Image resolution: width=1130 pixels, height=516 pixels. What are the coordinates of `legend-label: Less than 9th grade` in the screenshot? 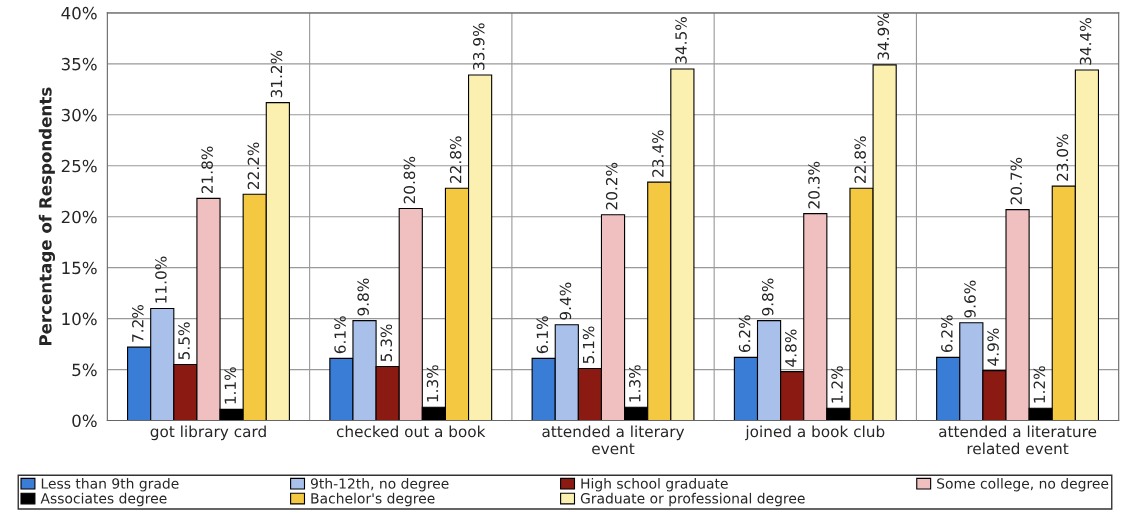 It's located at (110, 485).